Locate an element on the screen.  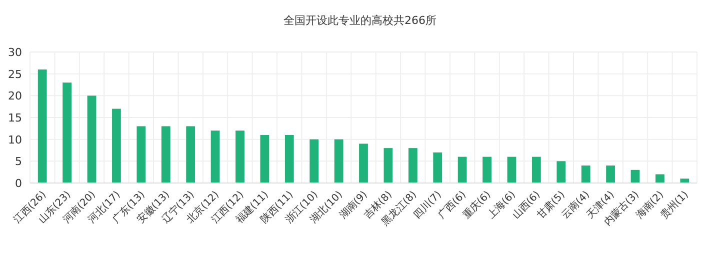
y-tick-label: 30 is located at coordinates (15, 52).